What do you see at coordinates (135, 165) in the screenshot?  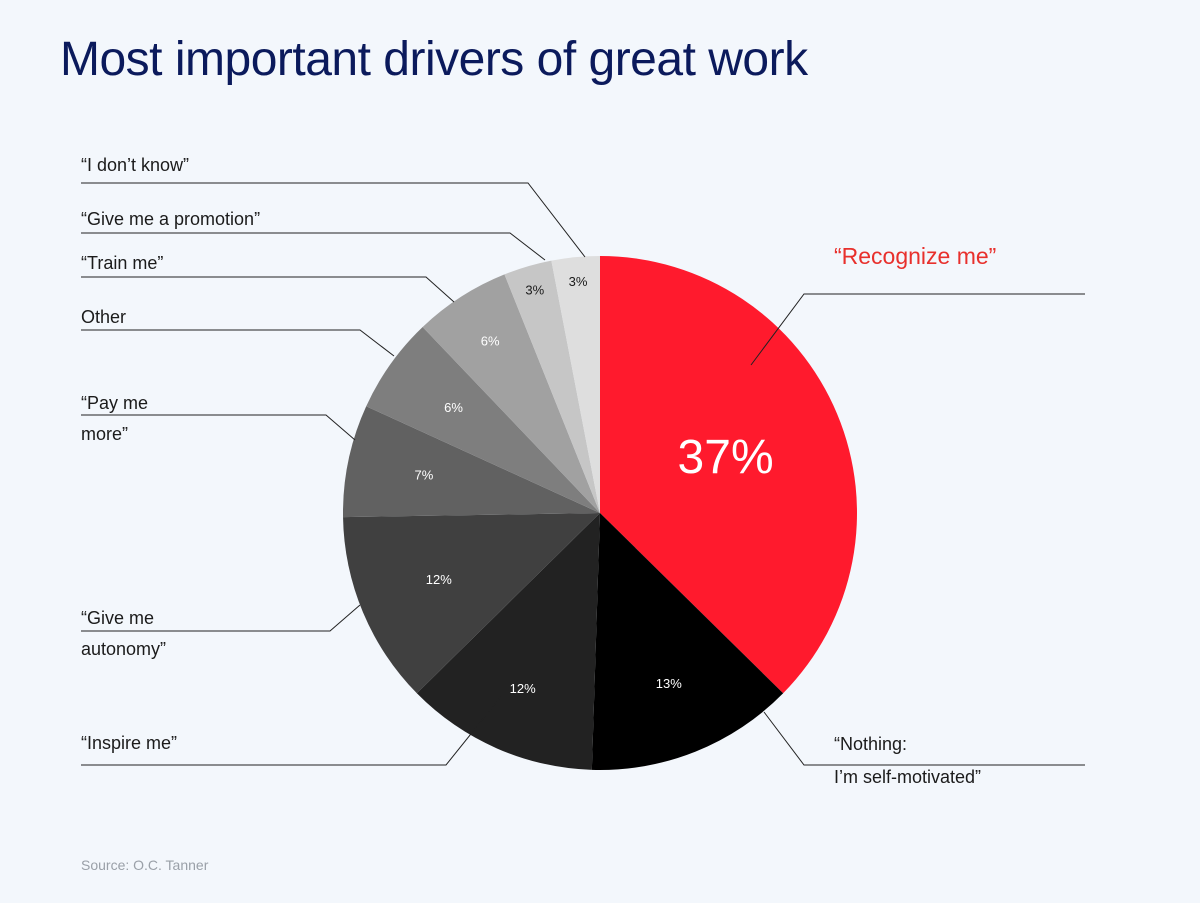 I see `category-label: “I don’t know”` at bounding box center [135, 165].